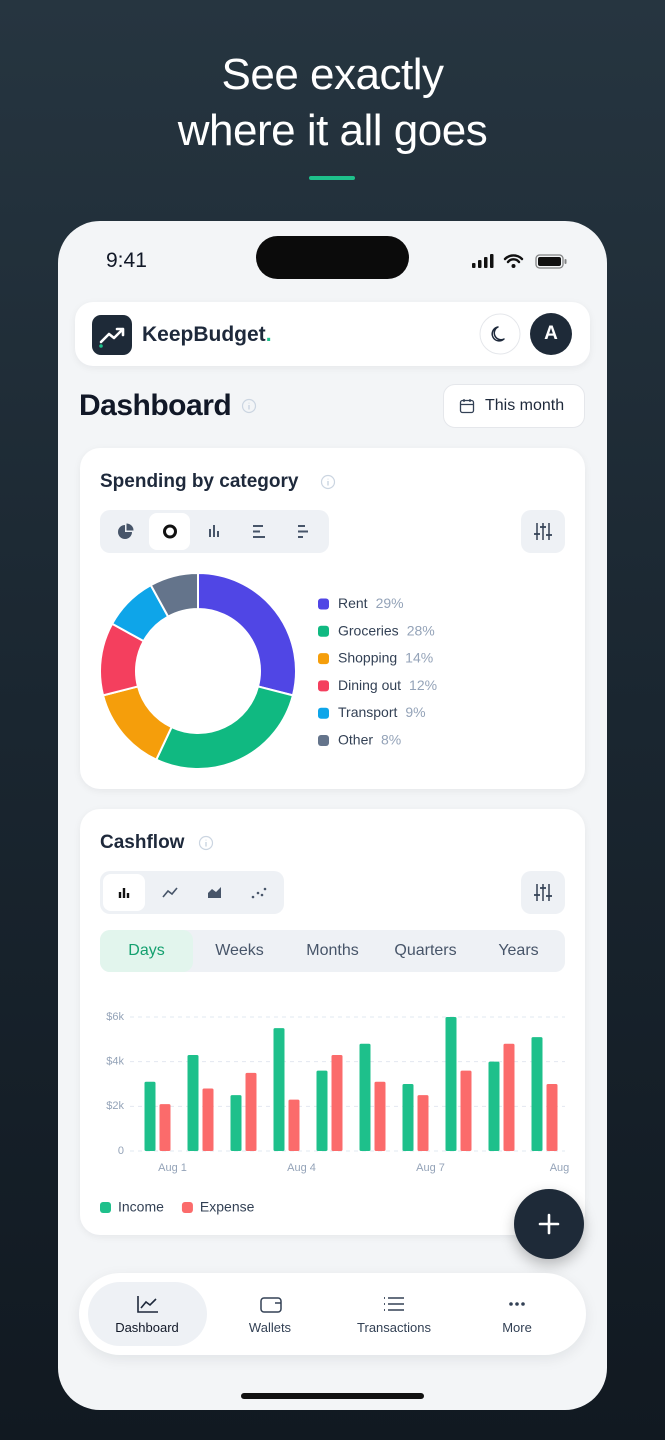  Describe the element at coordinates (332, 130) in the screenshot. I see `headline-line: where it all goes` at that location.